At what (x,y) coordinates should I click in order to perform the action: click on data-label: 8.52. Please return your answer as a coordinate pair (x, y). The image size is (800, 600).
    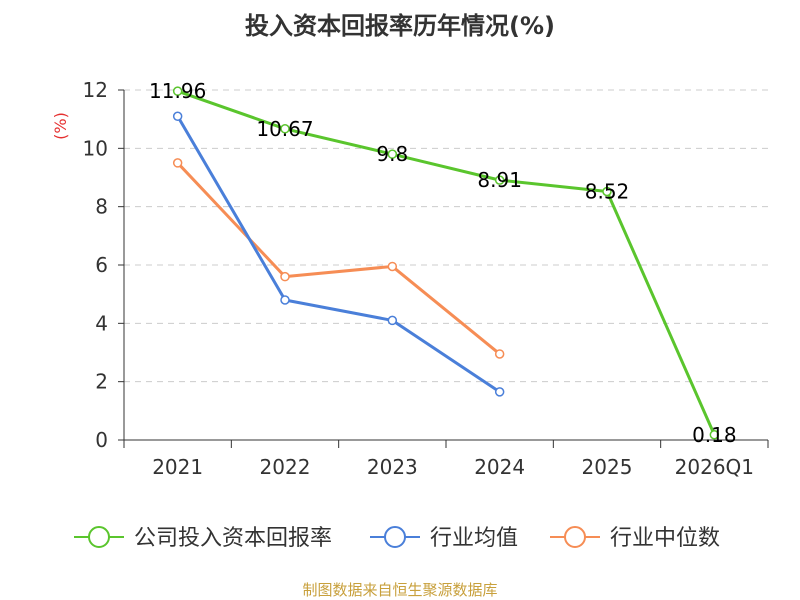
    Looking at the image, I should click on (607, 192).